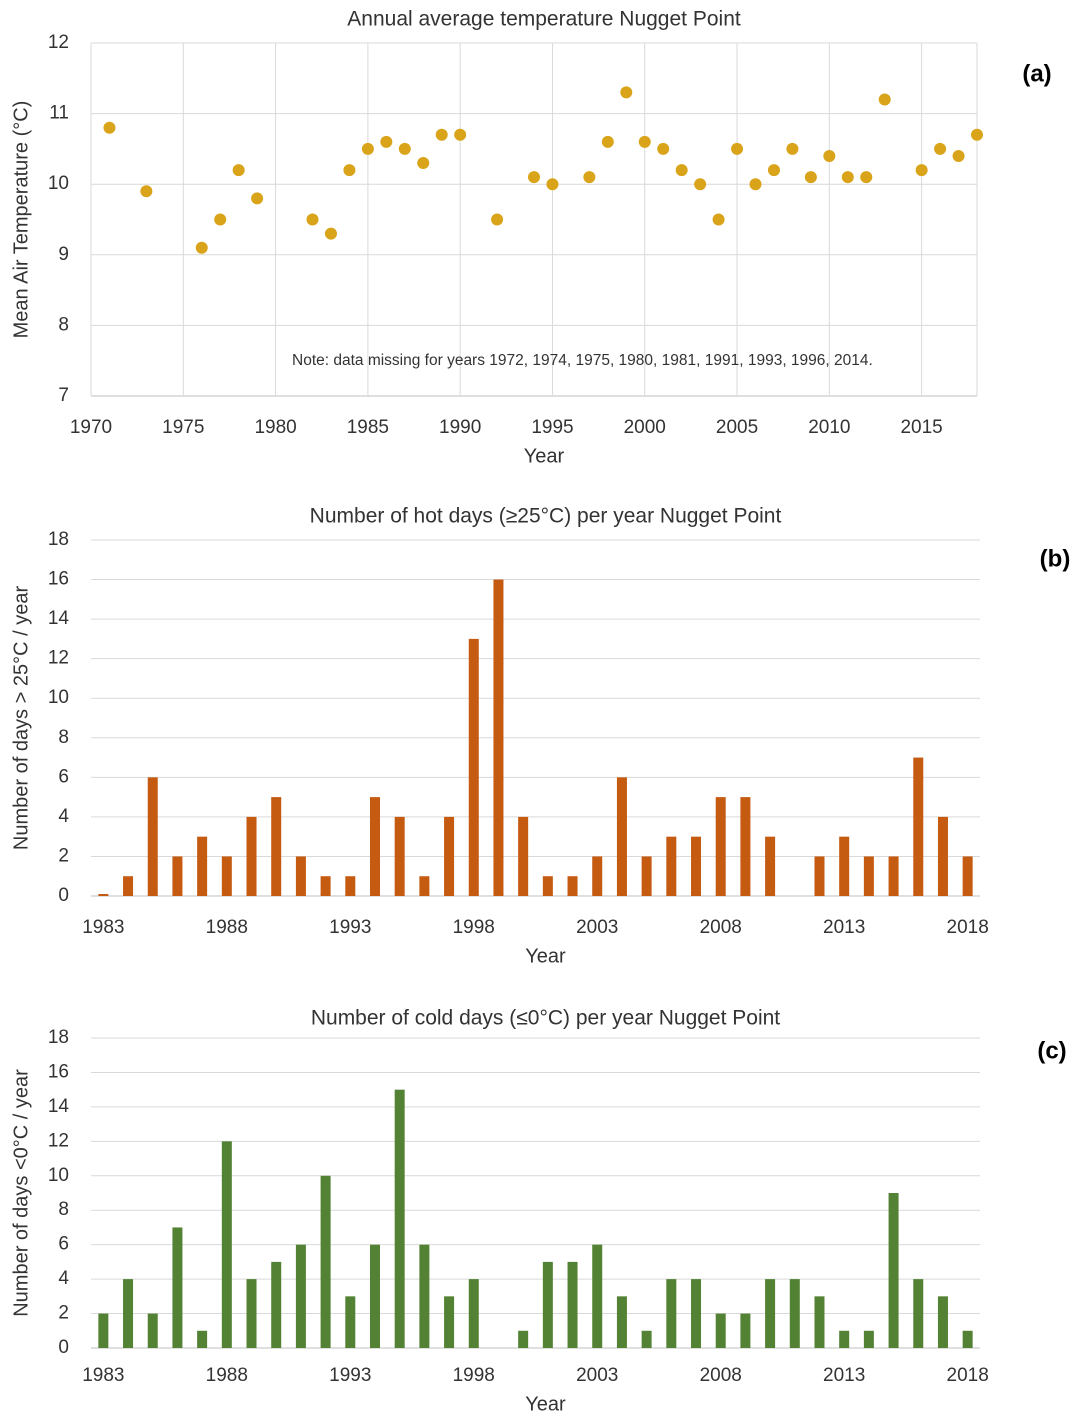 This screenshot has height=1416, width=1078. What do you see at coordinates (645, 427) in the screenshot?
I see `x-tick-label: 2000` at bounding box center [645, 427].